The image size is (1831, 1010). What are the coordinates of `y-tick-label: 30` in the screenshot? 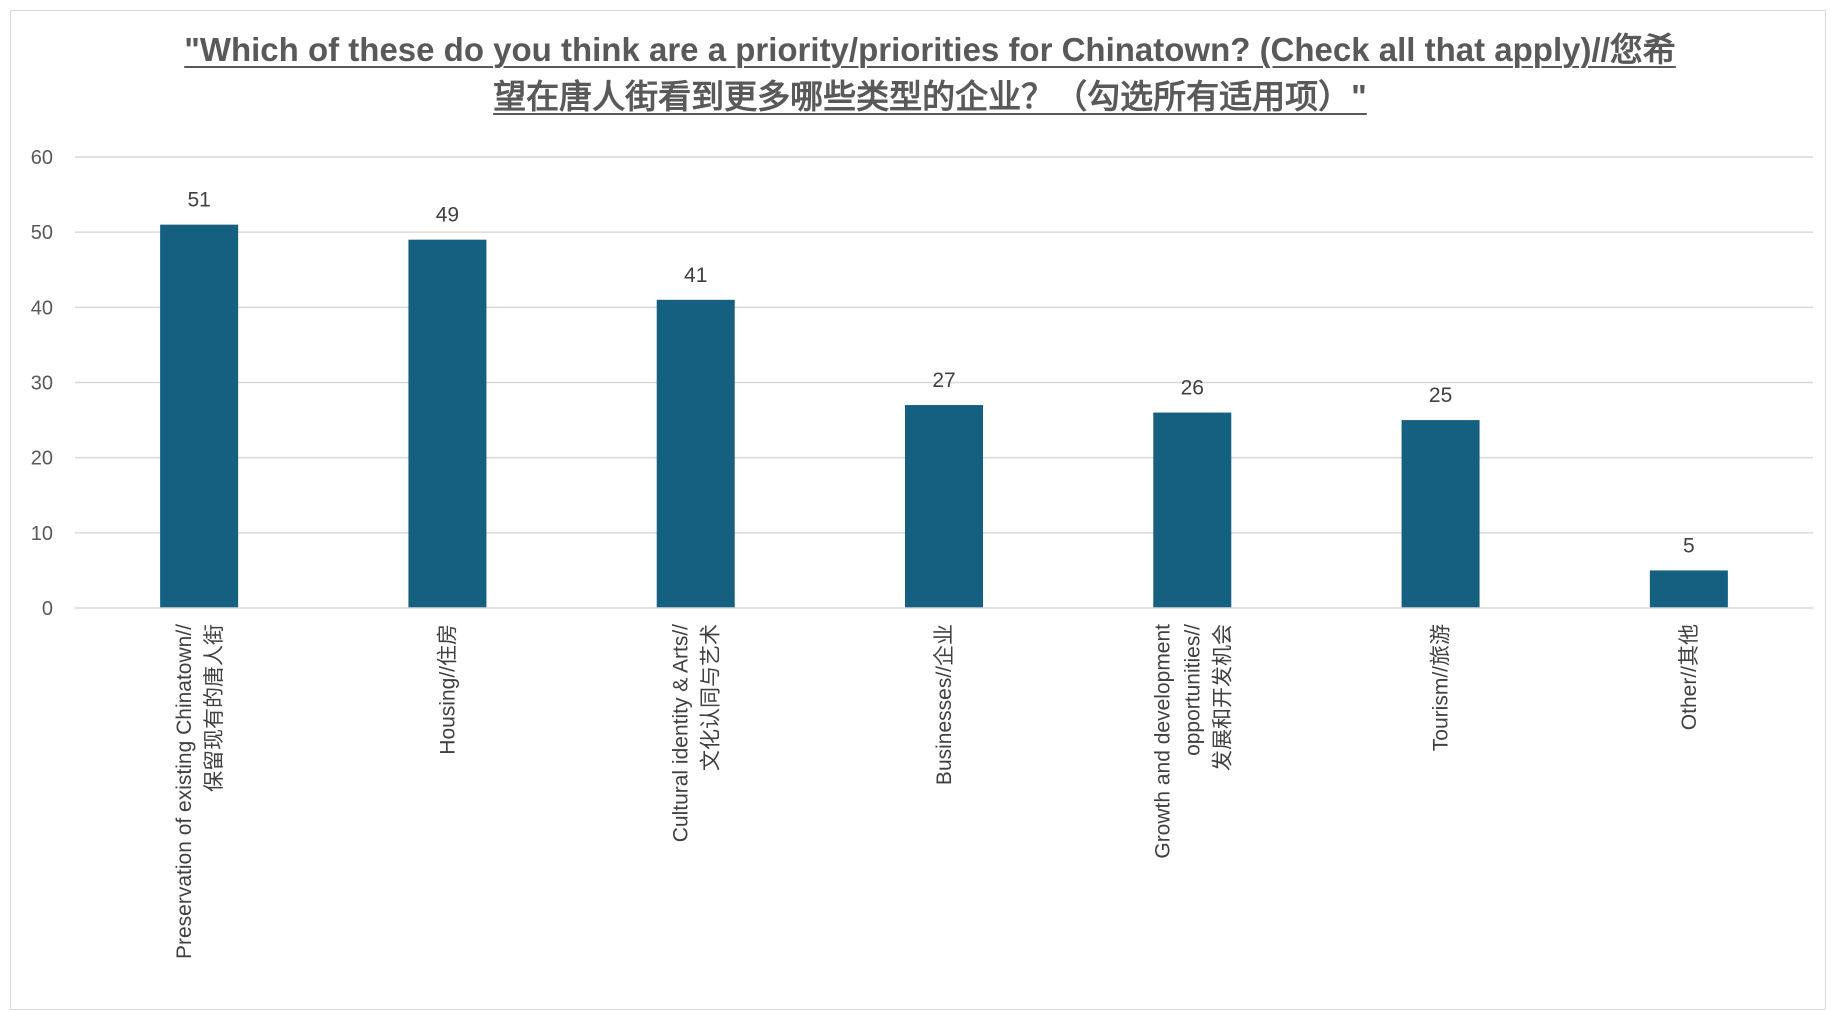 It's located at (42, 384).